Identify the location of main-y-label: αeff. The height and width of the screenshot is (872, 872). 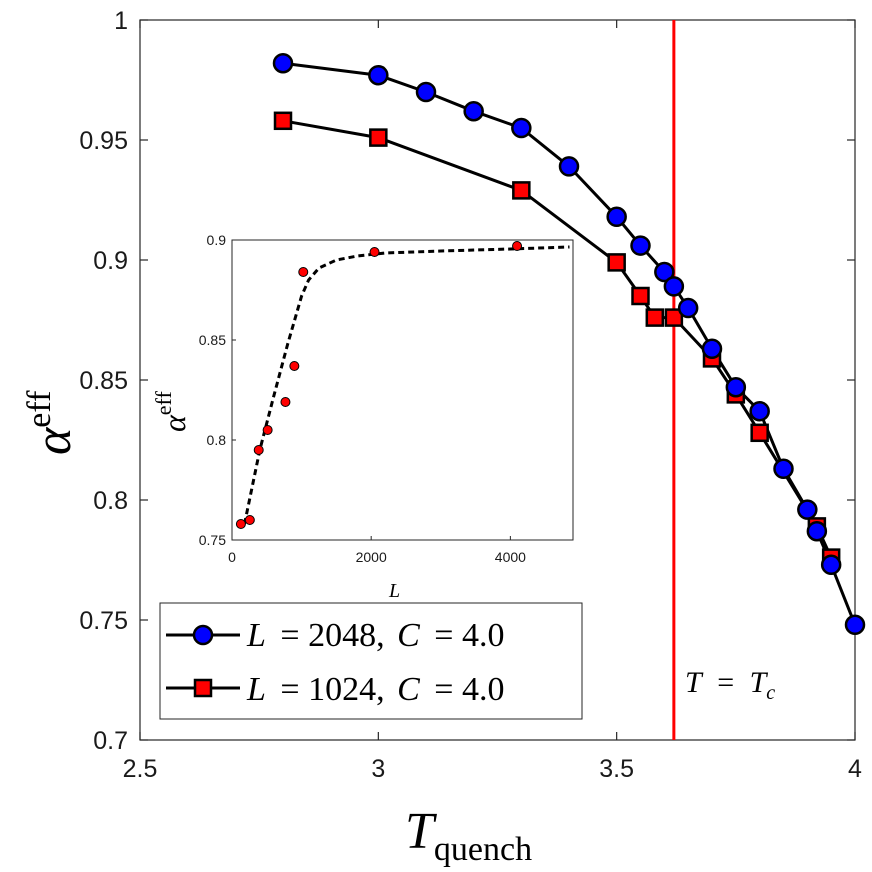
(51, 422).